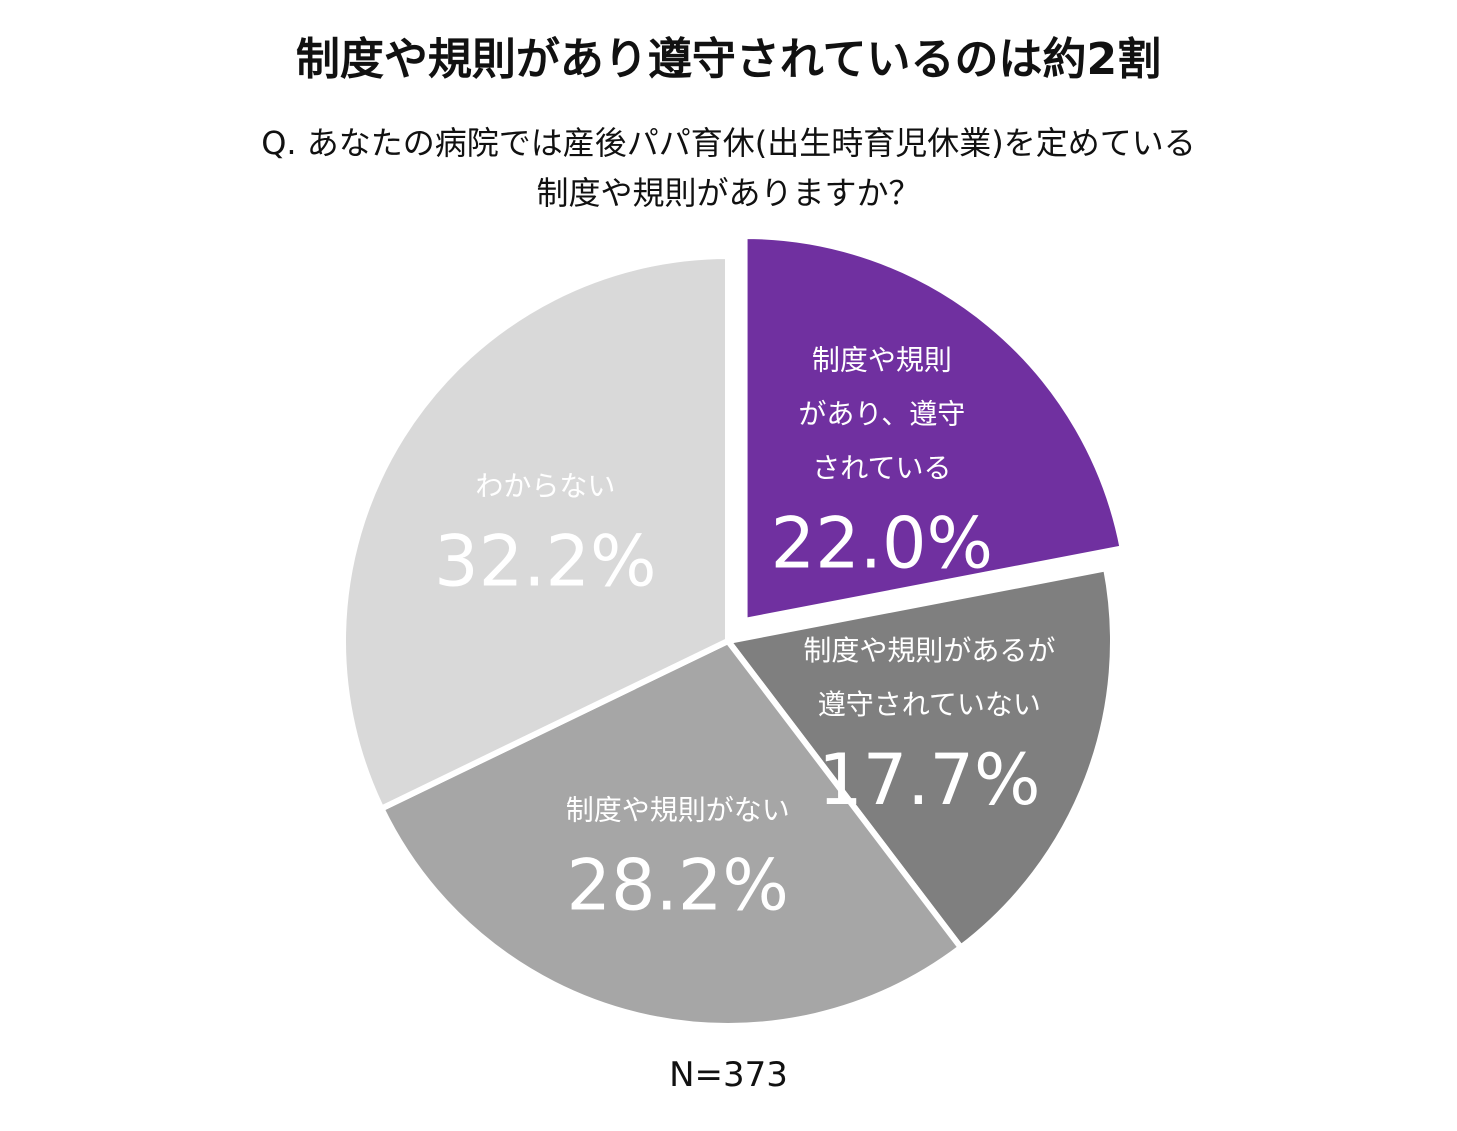 This screenshot has height=1131, width=1457. I want to click on slice-label-0-line-0: 制度や規則, so click(882, 360).